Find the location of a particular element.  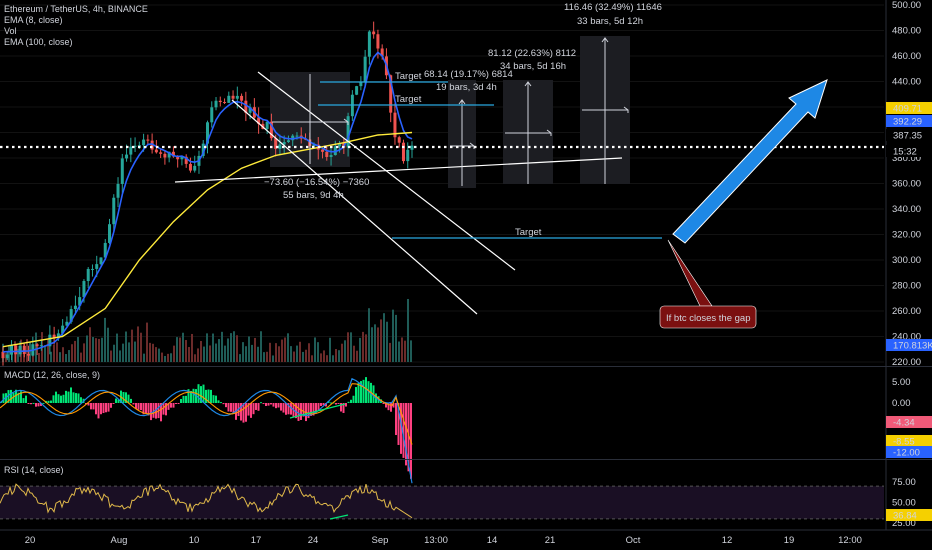

measure-label-3b: 33 bars, 5d 12h is located at coordinates (610, 21).